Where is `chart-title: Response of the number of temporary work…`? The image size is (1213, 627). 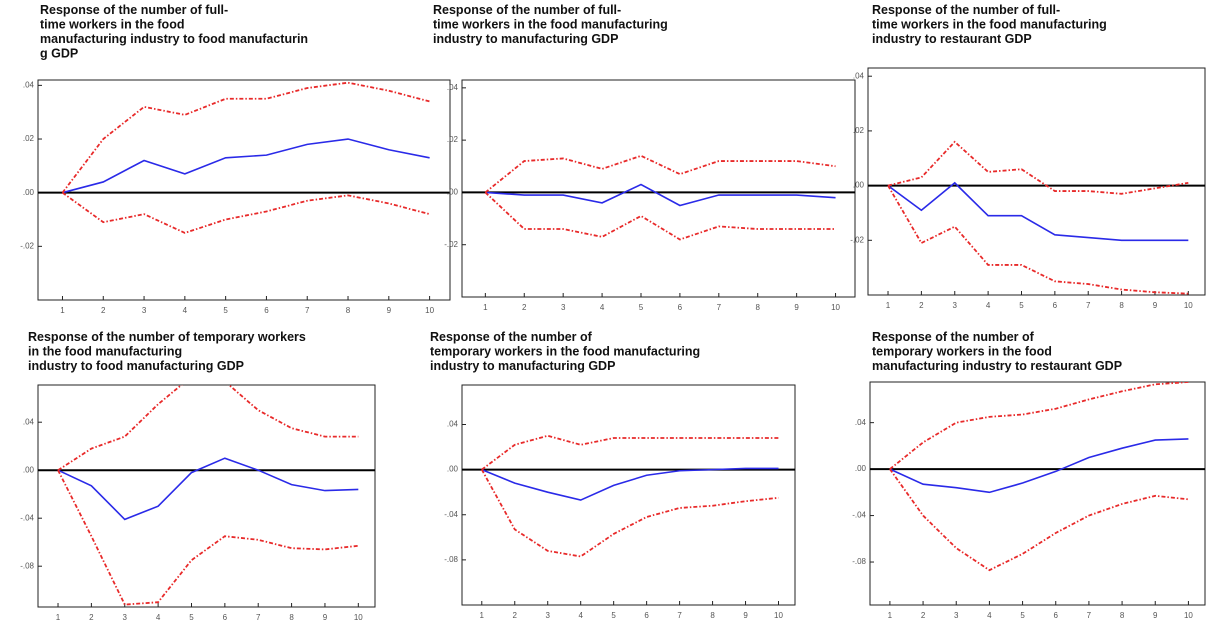 chart-title: Response of the number of temporary work… is located at coordinates (167, 337).